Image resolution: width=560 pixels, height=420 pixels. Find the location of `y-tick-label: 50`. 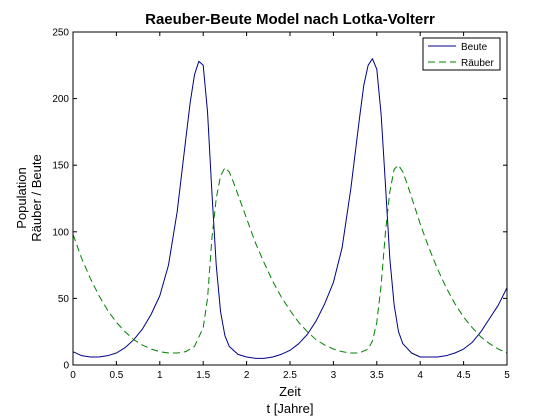

y-tick-label: 50 is located at coordinates (64, 299).